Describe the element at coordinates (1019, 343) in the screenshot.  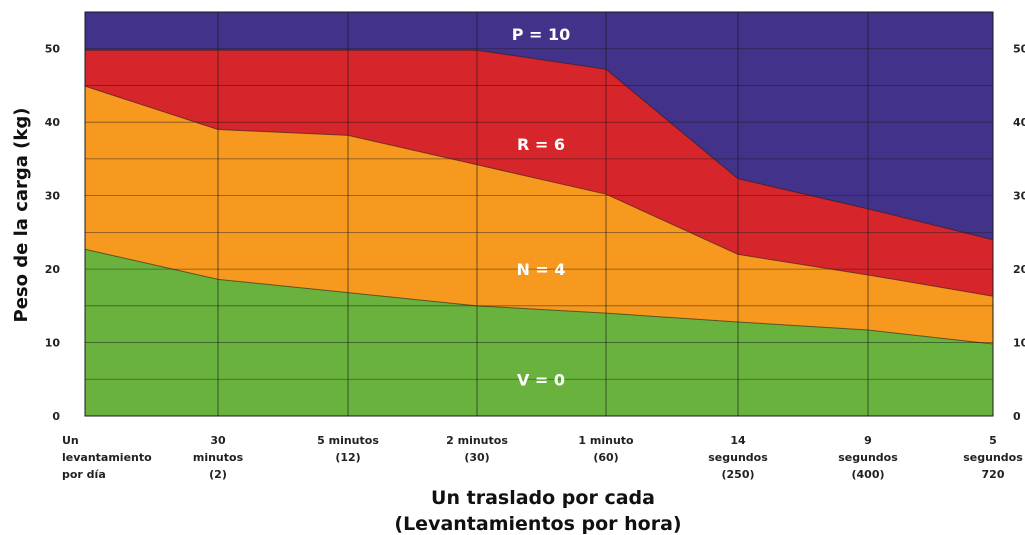
I see `y-tick-label-right: 10` at that location.